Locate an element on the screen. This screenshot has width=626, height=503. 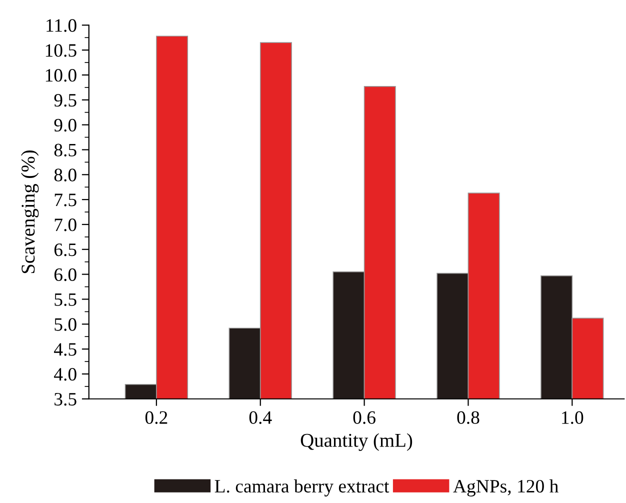
y-tick-label: 9.0 is located at coordinates (65, 125).